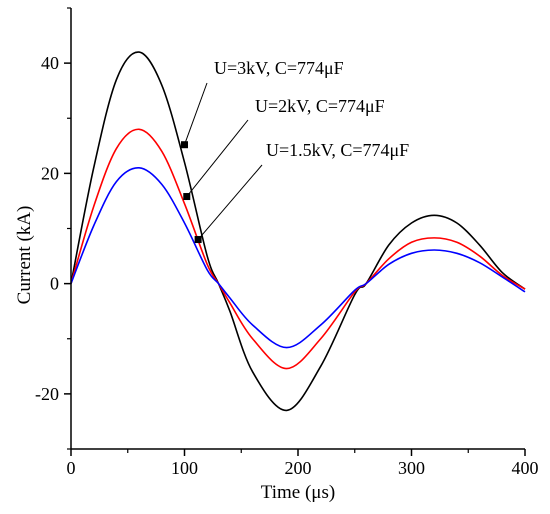 This screenshot has width=550, height=514. I want to click on y-tick-label: 0, so click(54, 284).